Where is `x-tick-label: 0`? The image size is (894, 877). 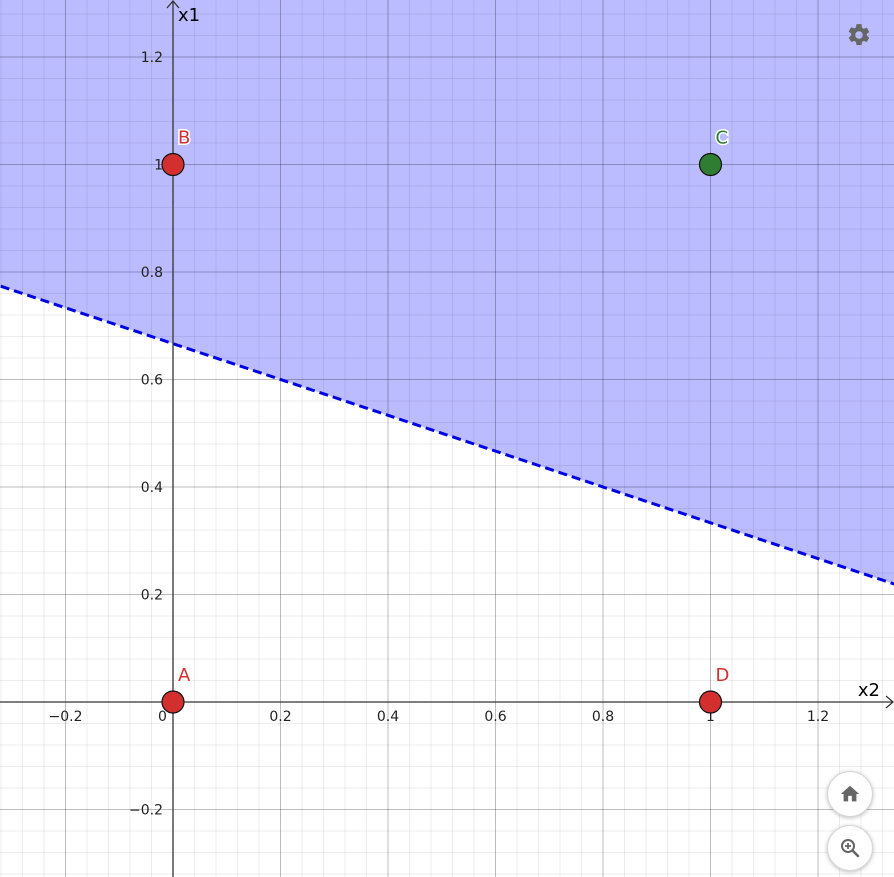 x-tick-label: 0 is located at coordinates (162, 717).